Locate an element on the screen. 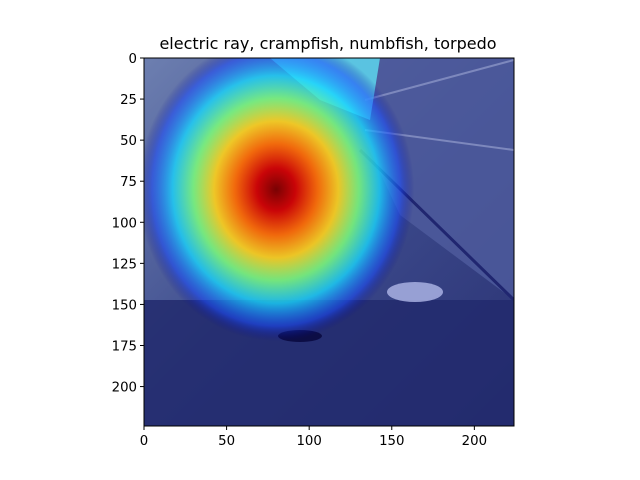 The image size is (640, 480). image-wall-region is located at coordinates (437, 179).